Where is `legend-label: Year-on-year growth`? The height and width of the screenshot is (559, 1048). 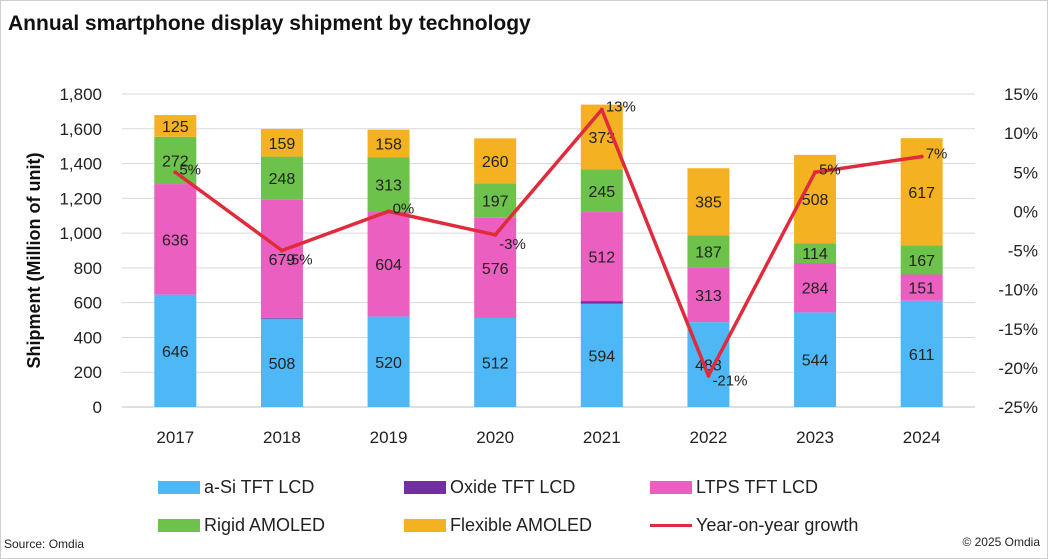 legend-label: Year-on-year growth is located at coordinates (777, 525).